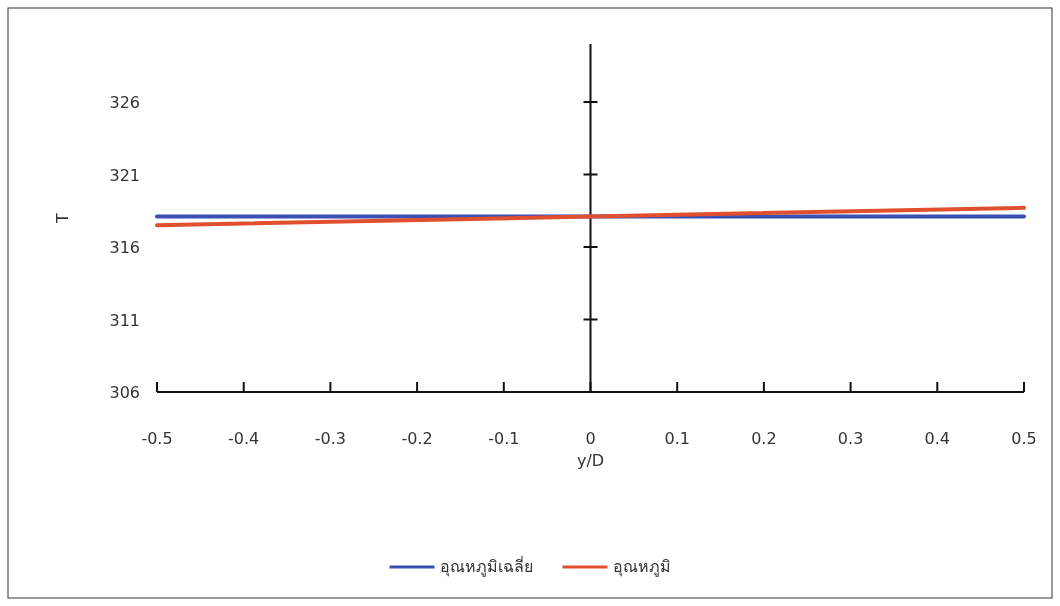 The height and width of the screenshot is (606, 1060). I want to click on x-tick-label: -0.1, so click(504, 438).